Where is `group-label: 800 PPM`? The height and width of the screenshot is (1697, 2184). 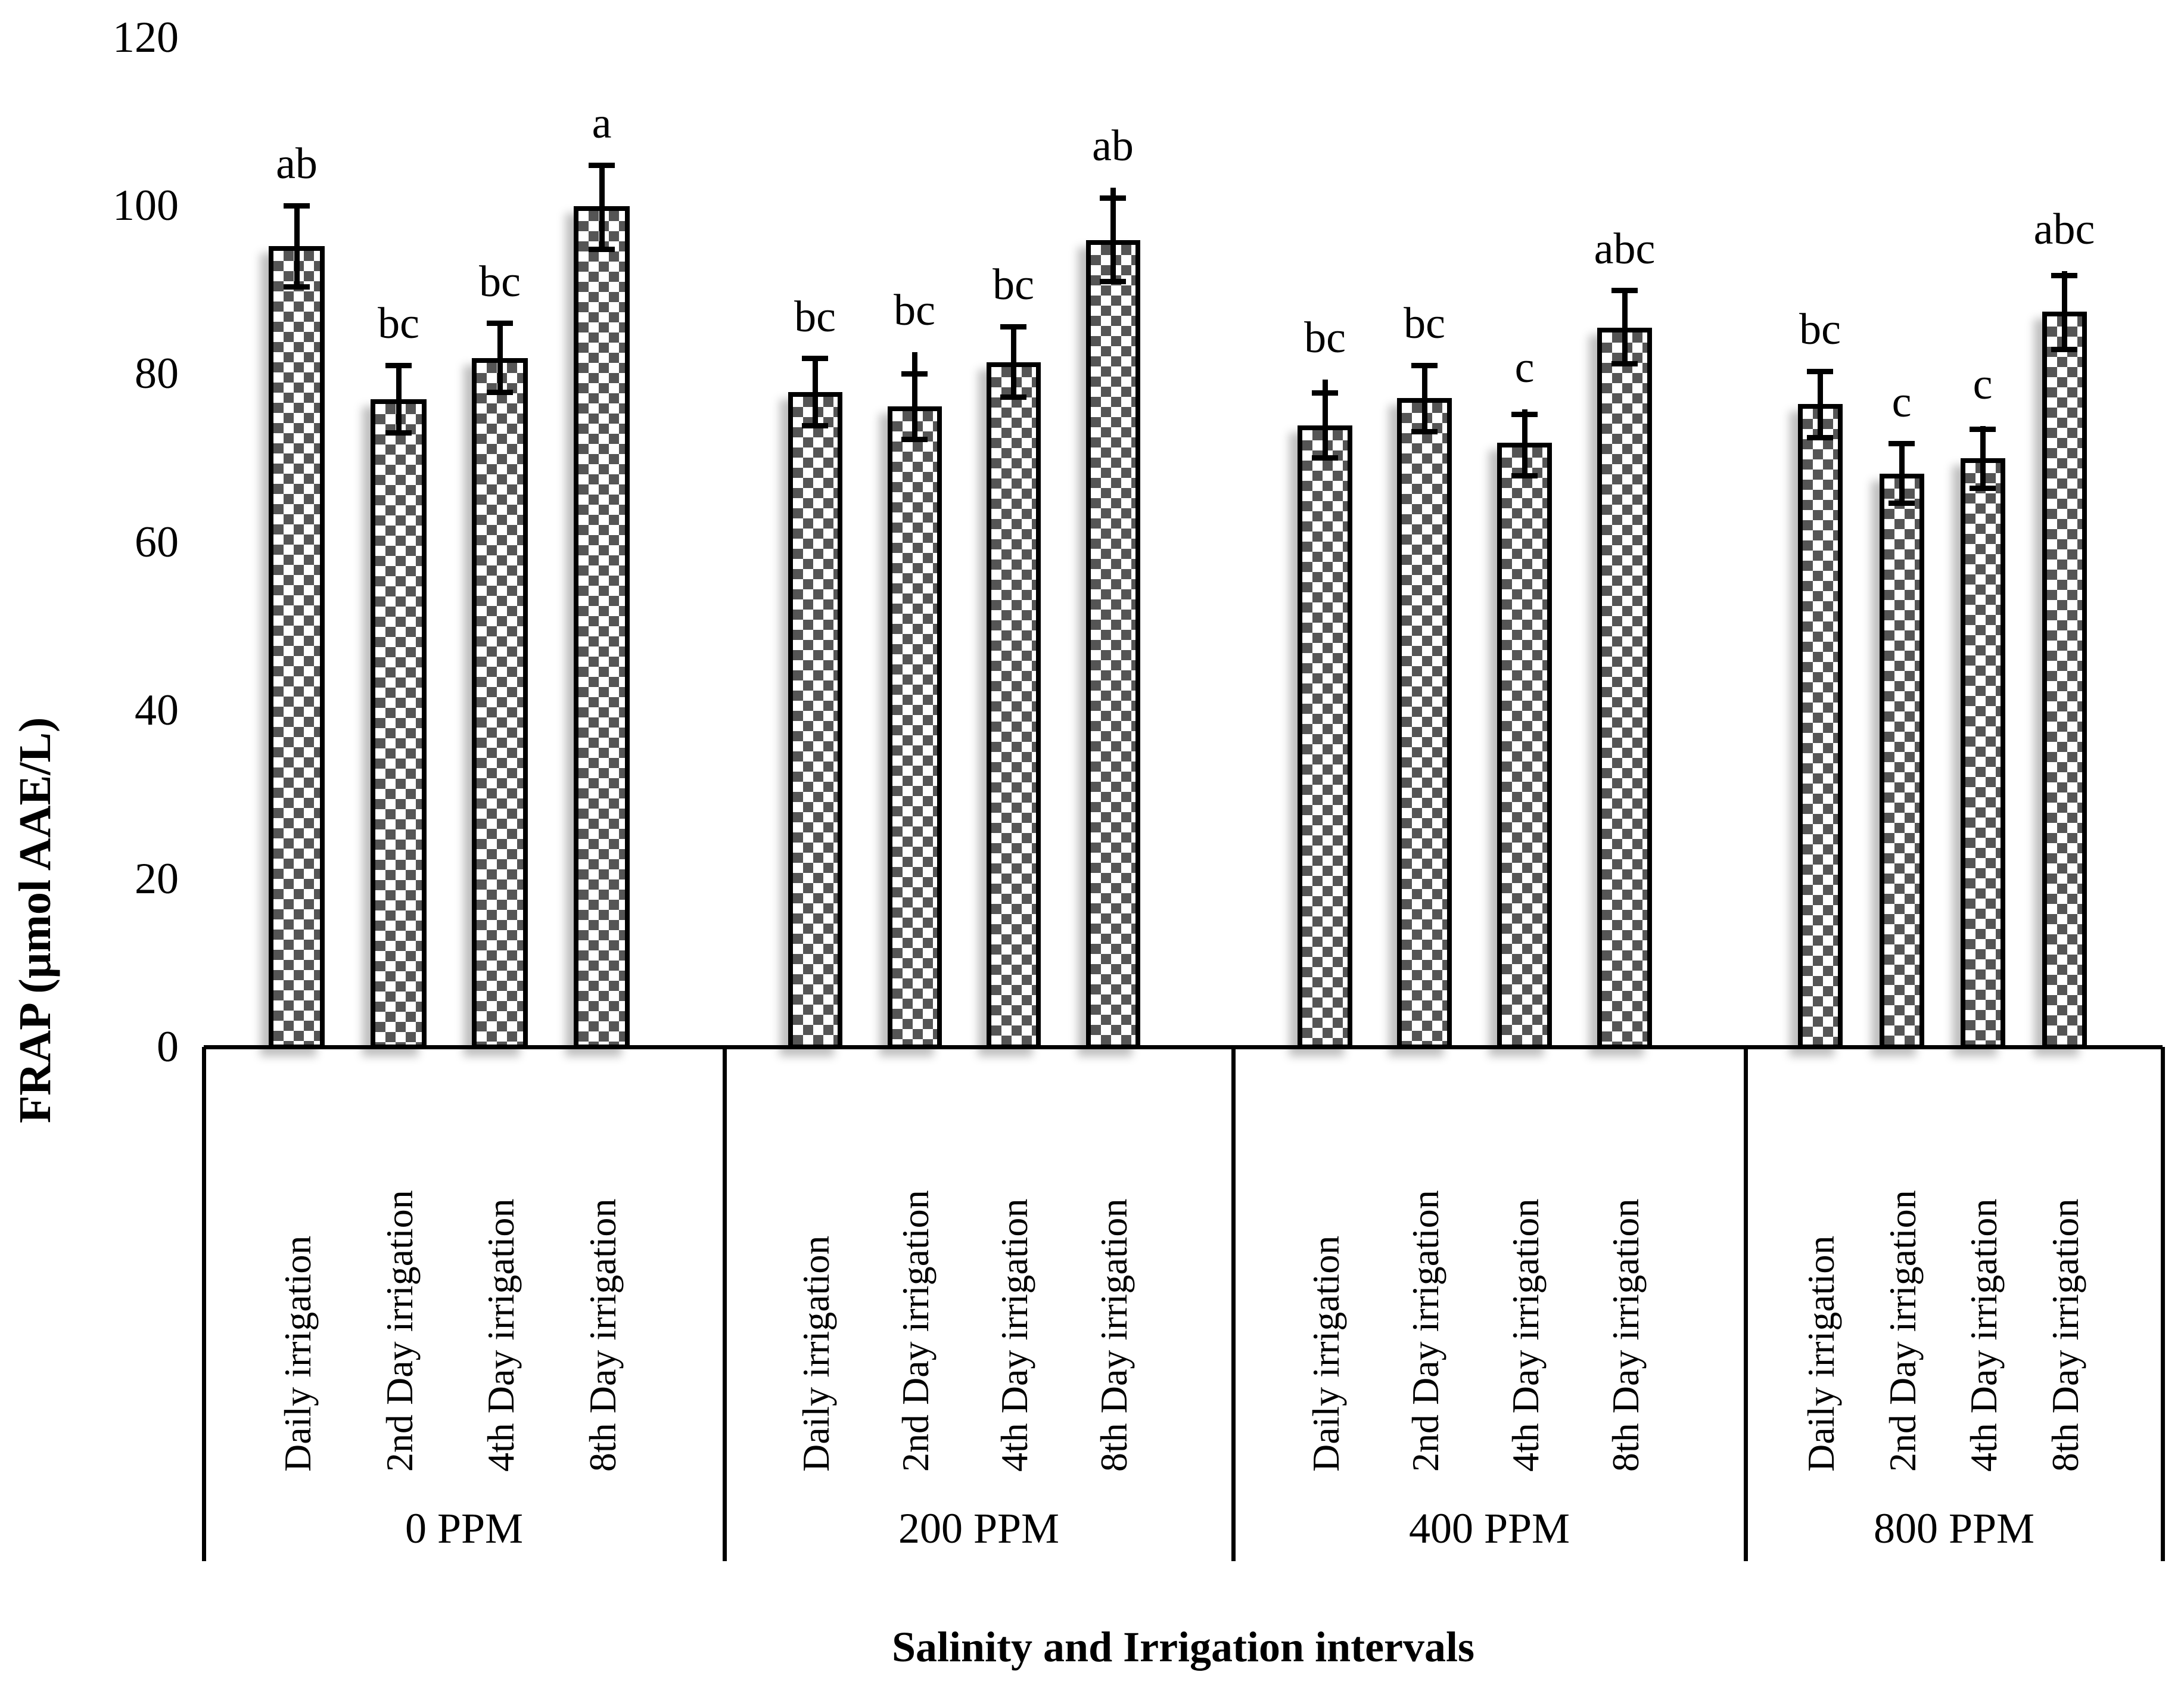 group-label: 800 PPM is located at coordinates (1954, 1528).